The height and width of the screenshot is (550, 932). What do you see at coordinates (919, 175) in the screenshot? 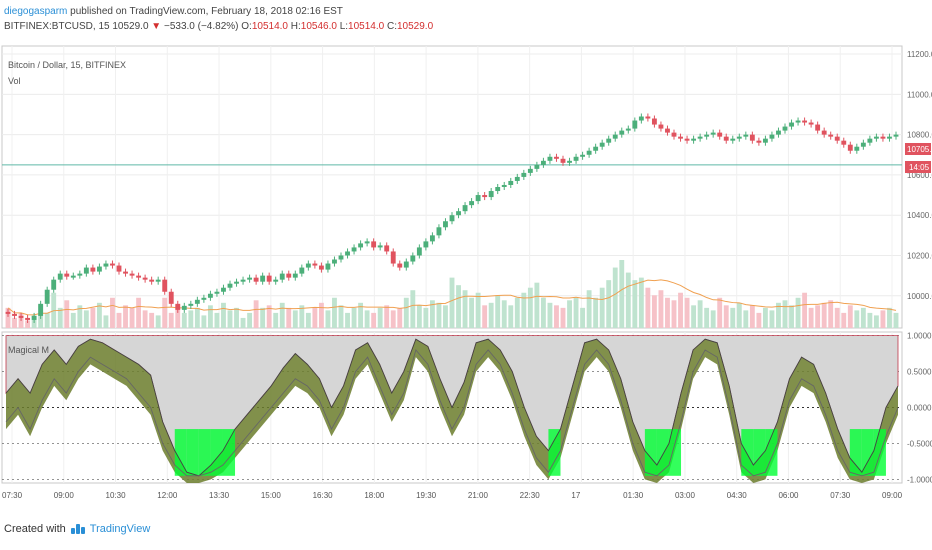
I see `main-y-tick-label: 10600.0` at bounding box center [919, 175].